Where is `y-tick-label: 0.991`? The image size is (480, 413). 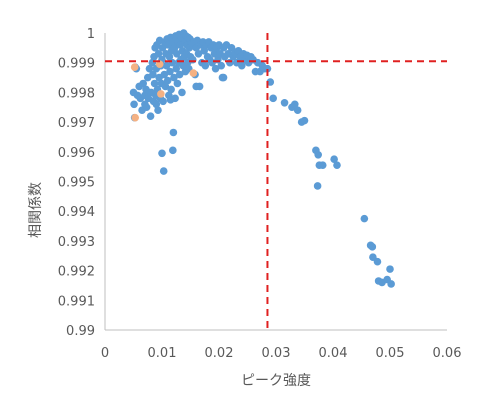
y-tick-label: 0.991 is located at coordinates (76, 301).